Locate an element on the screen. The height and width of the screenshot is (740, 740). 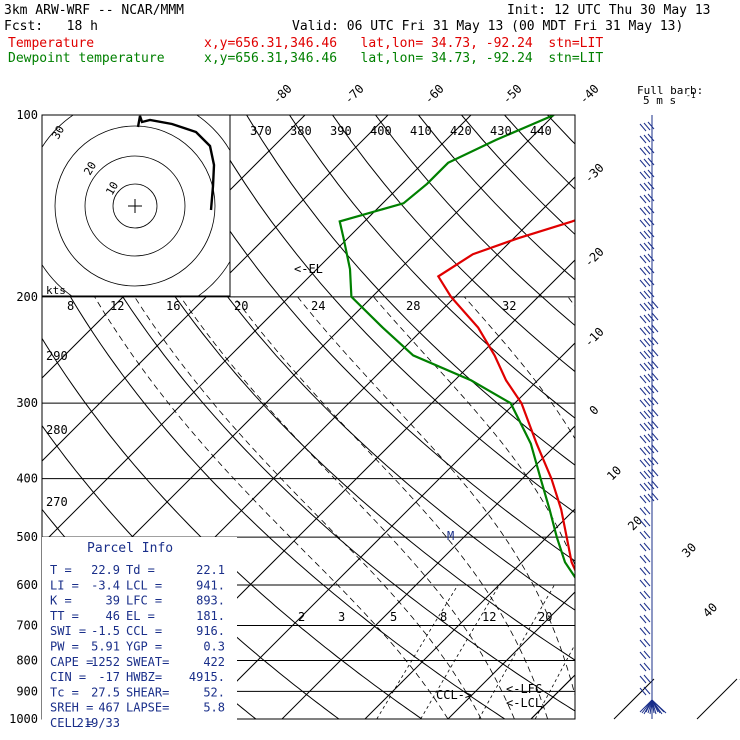
parcel-info-cell: 916. is located at coordinates (210, 631).